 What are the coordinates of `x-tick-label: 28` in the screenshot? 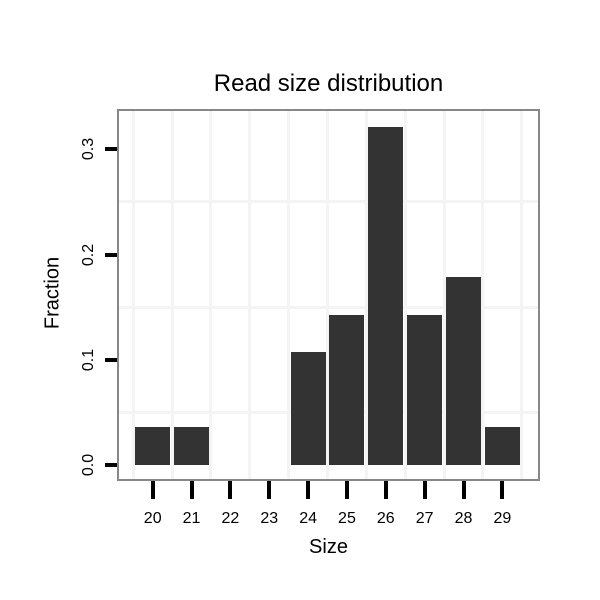 It's located at (463, 518).